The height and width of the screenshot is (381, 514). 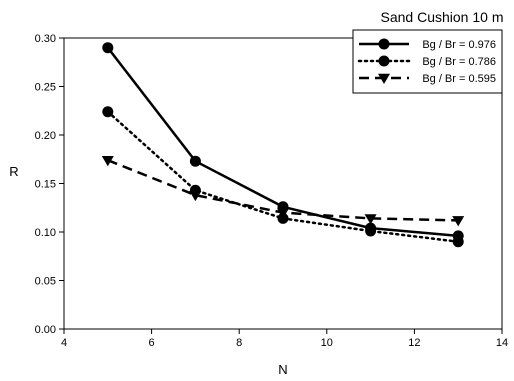 I want to click on x-tick-label: 8, so click(x=239, y=343).